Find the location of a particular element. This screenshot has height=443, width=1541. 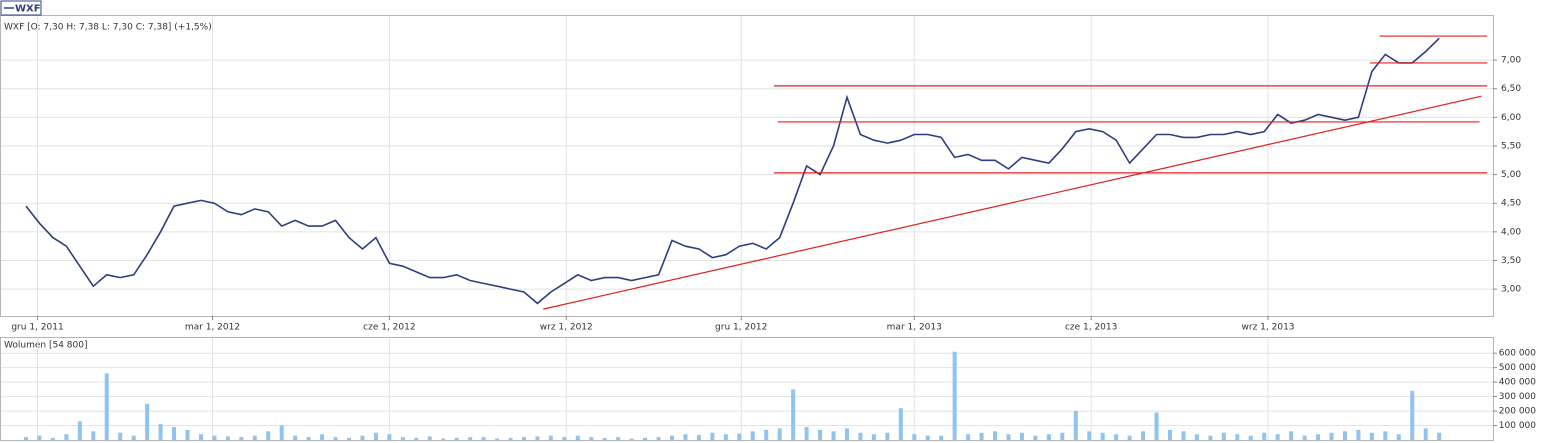

y-tick-label: 100 000 is located at coordinates (1517, 426).